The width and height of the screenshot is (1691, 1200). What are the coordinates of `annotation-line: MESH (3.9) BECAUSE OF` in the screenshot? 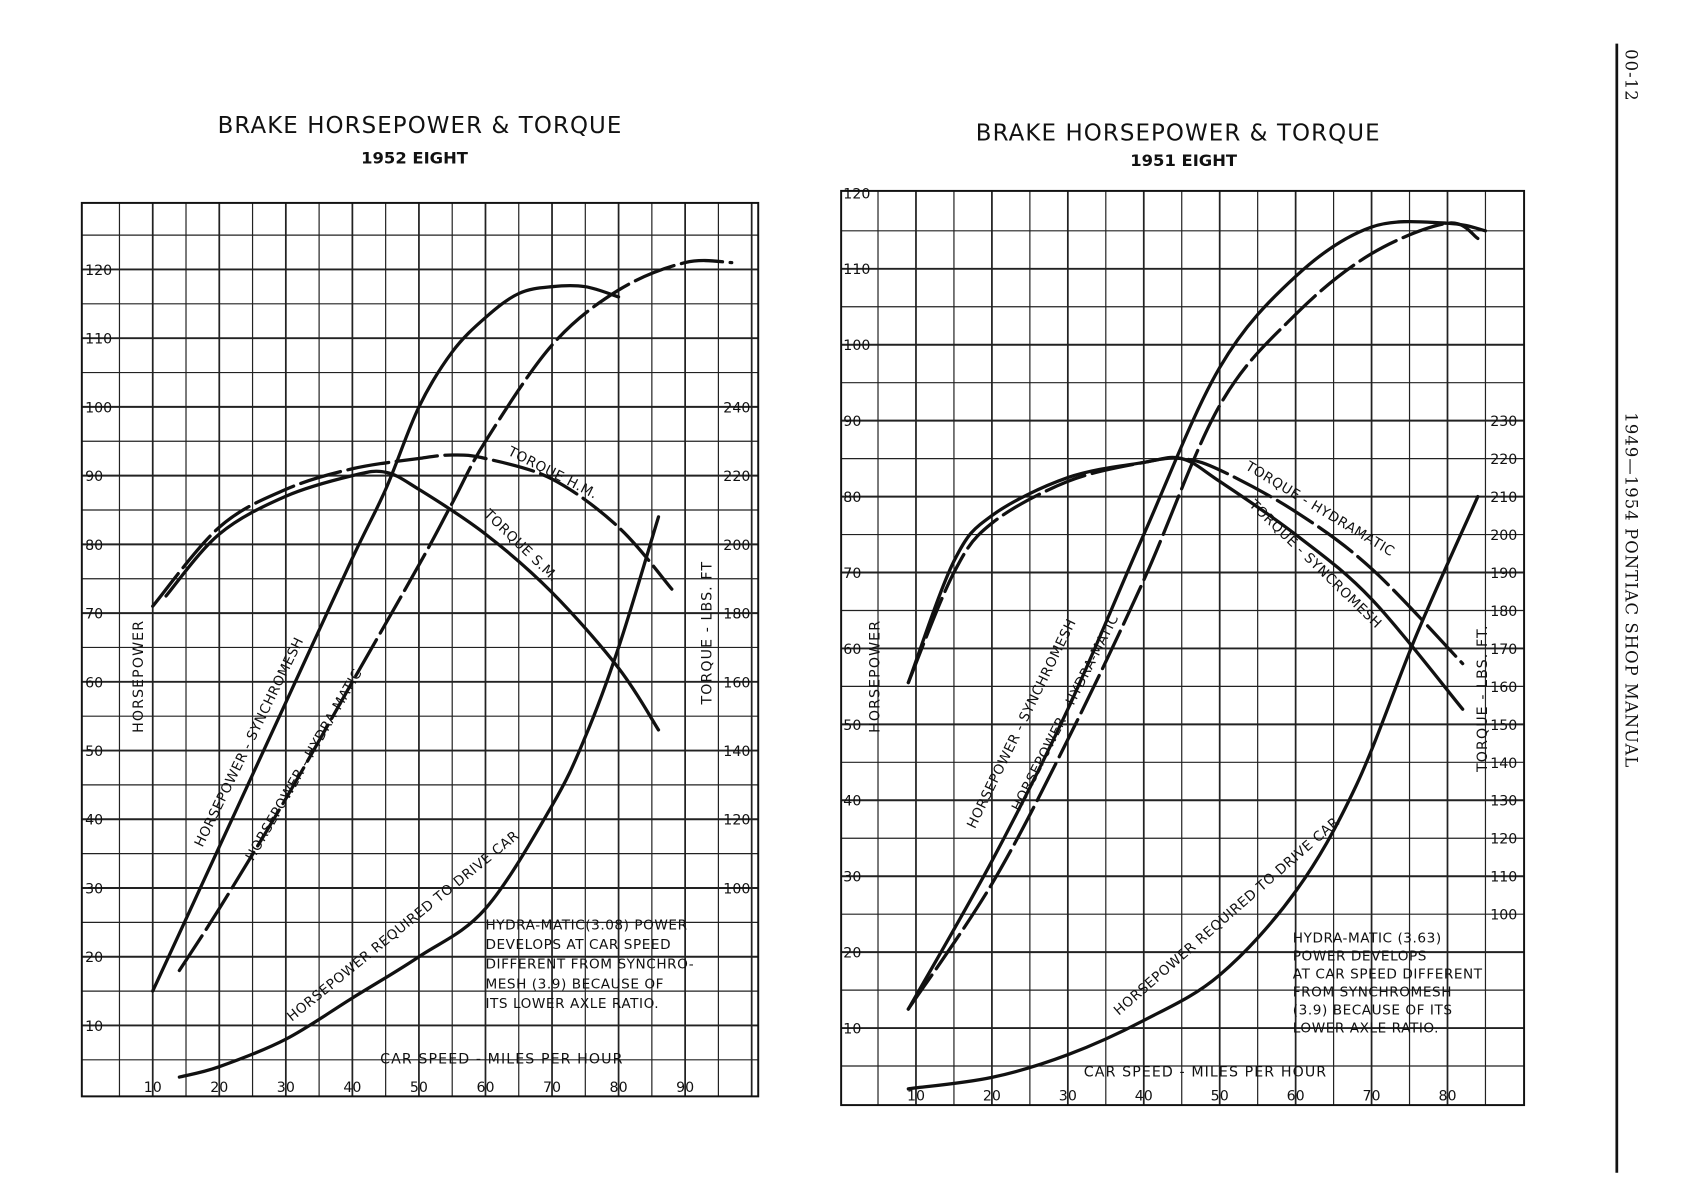 It's located at (574, 984).